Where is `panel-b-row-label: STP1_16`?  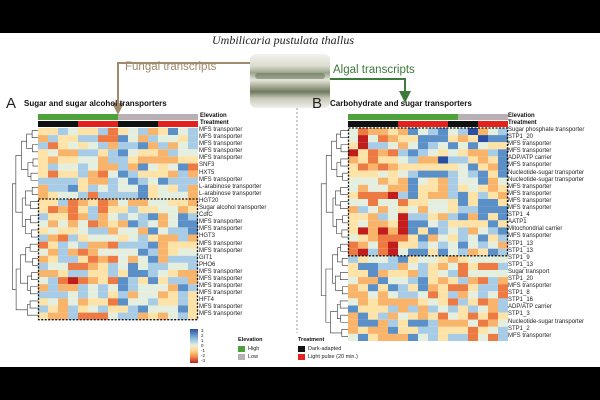
panel-b-row-label: STP1_16 is located at coordinates (521, 300).